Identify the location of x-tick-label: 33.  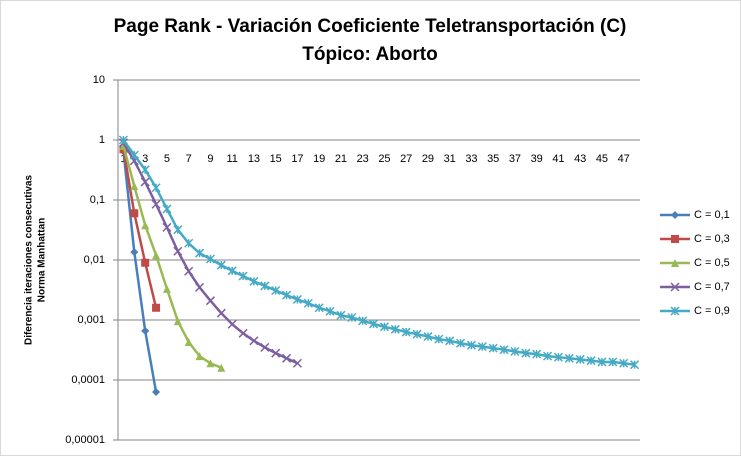
(471, 159).